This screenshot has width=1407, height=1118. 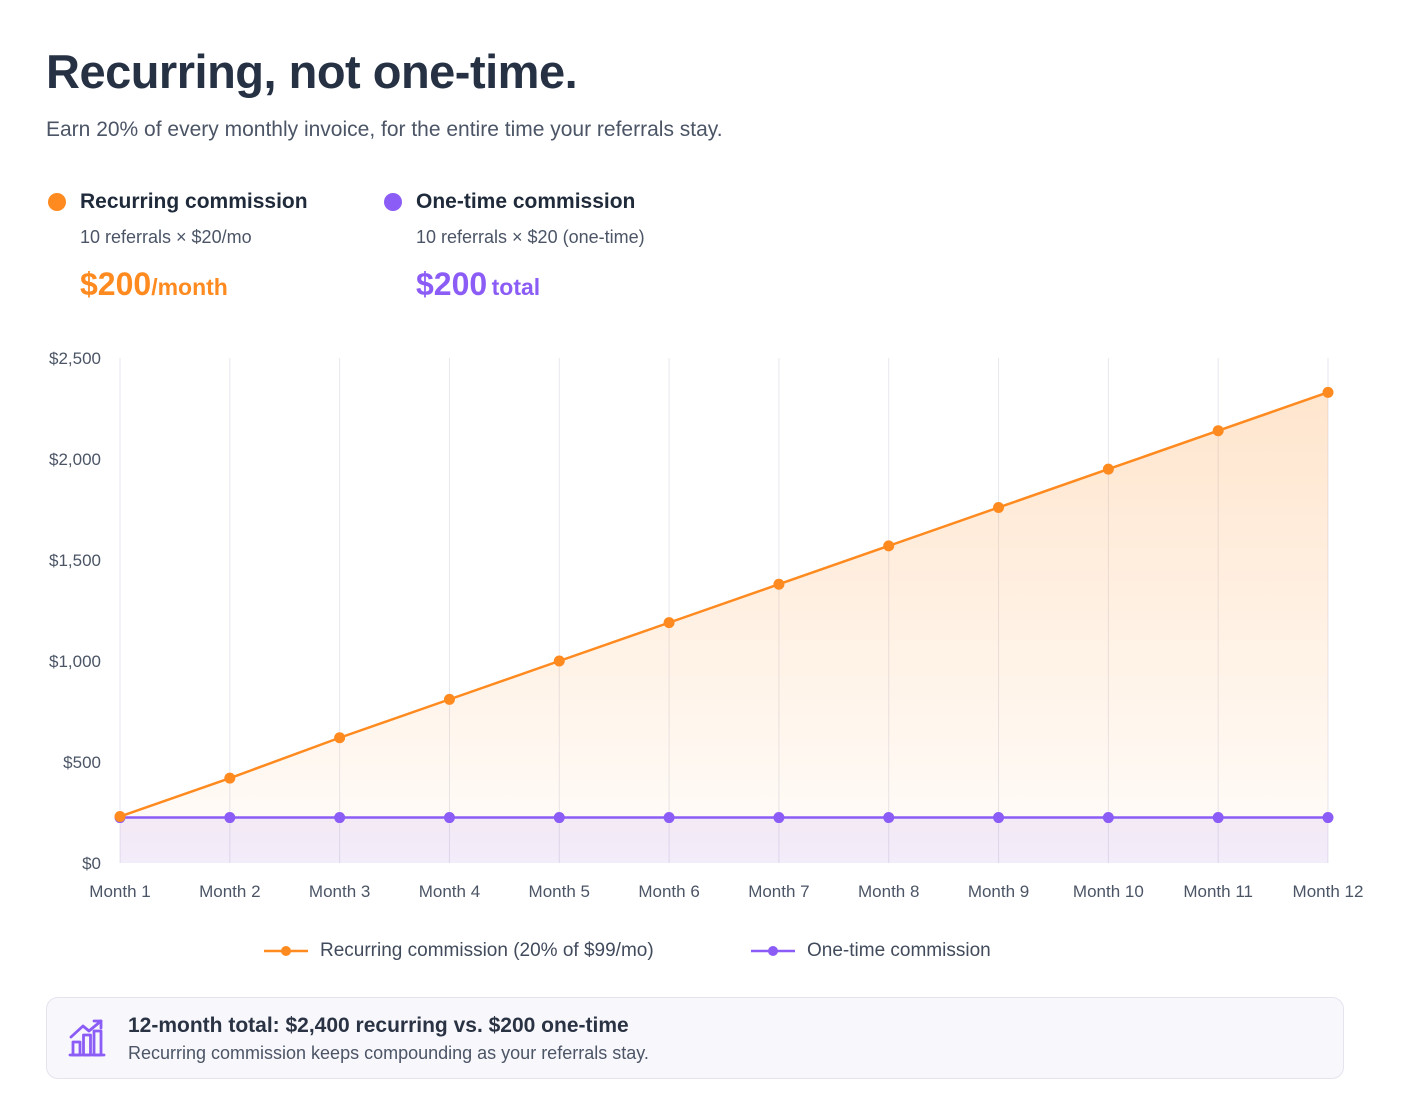 What do you see at coordinates (778, 891) in the screenshot?
I see `x-tick-label: Month 7` at bounding box center [778, 891].